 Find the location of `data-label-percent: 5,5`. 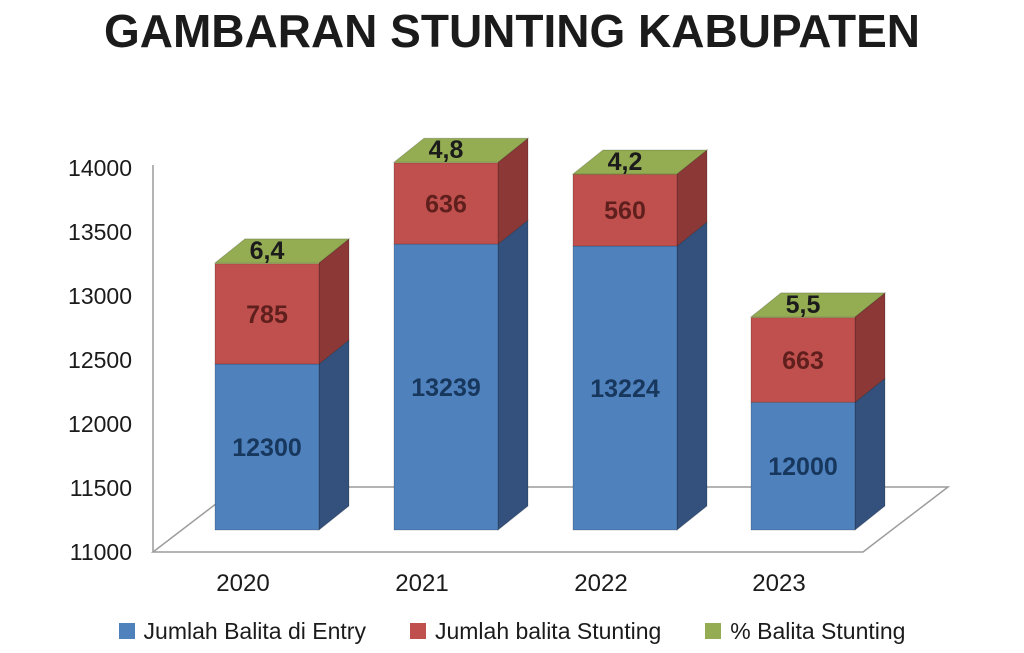

data-label-percent: 5,5 is located at coordinates (803, 305).